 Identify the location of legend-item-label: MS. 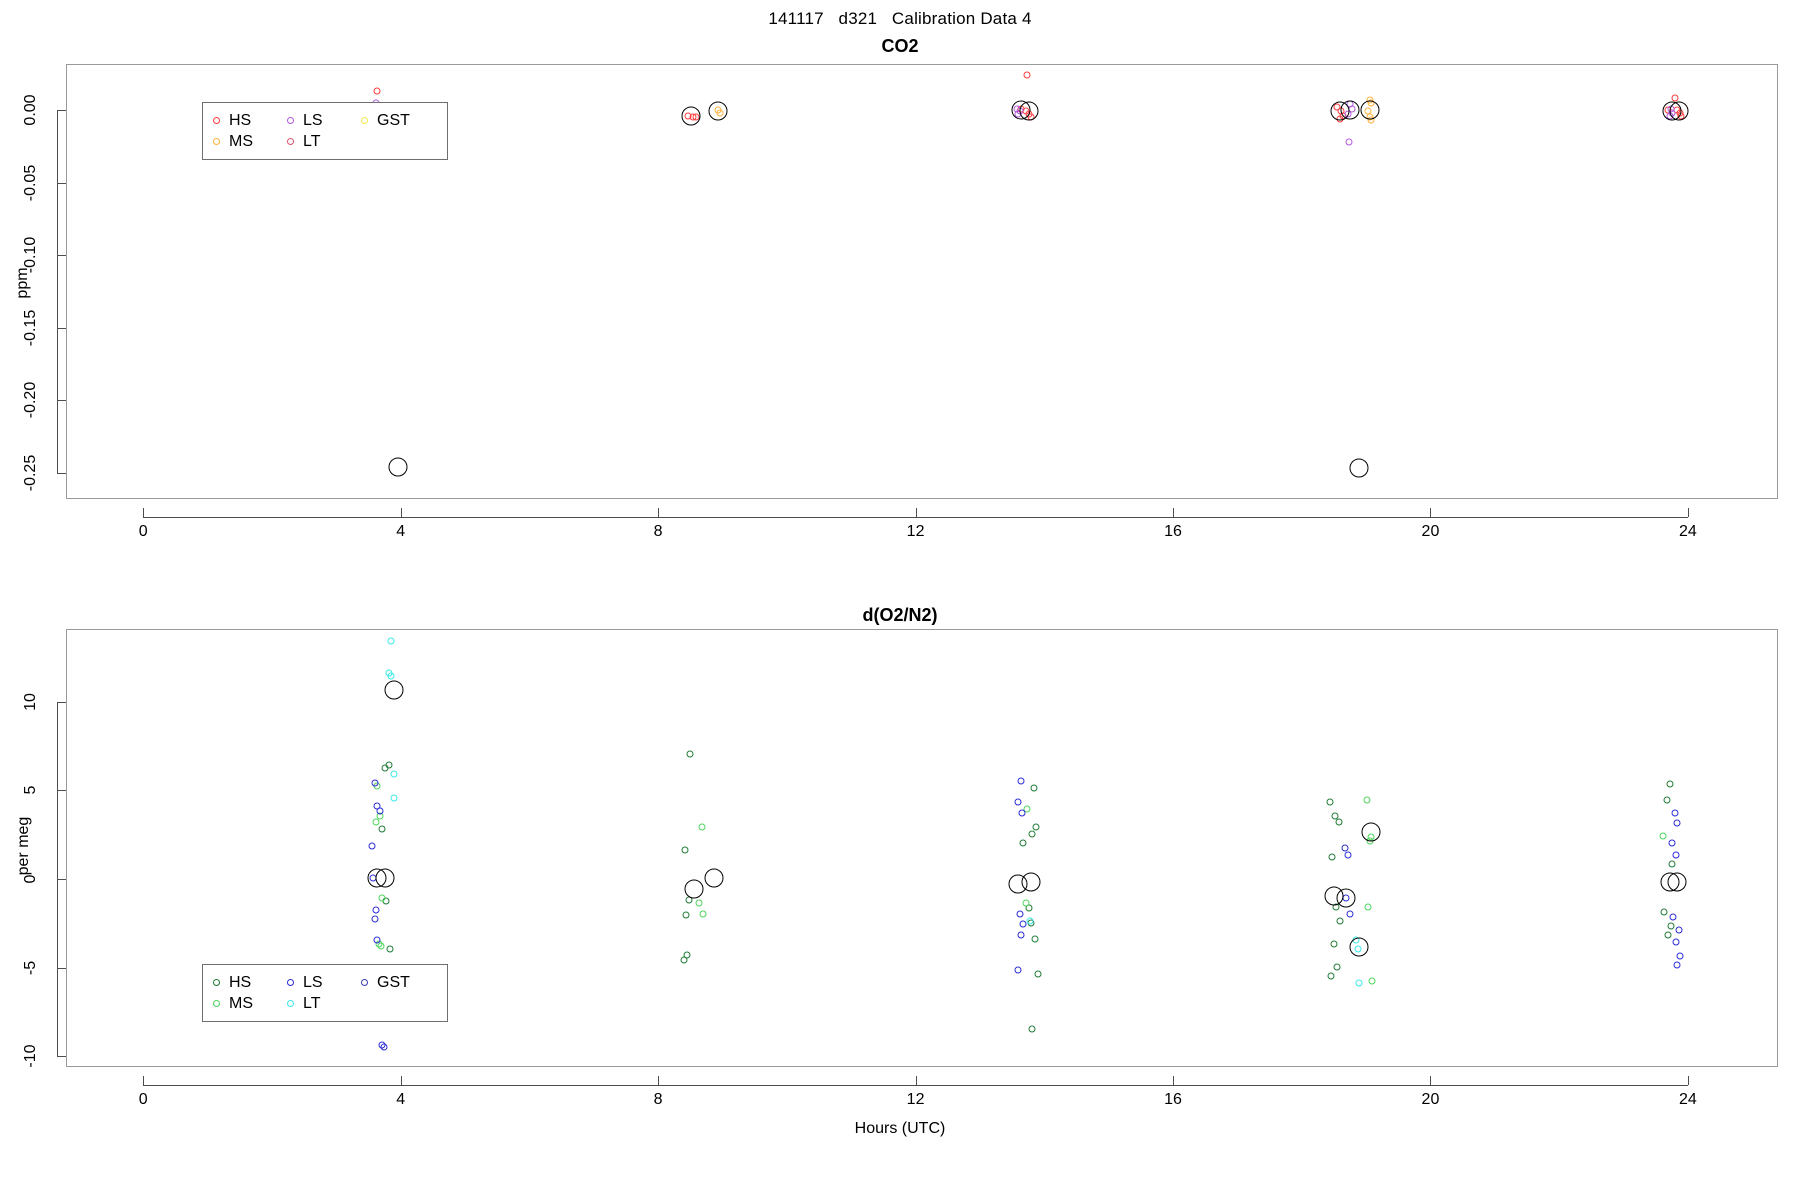
(241, 1003).